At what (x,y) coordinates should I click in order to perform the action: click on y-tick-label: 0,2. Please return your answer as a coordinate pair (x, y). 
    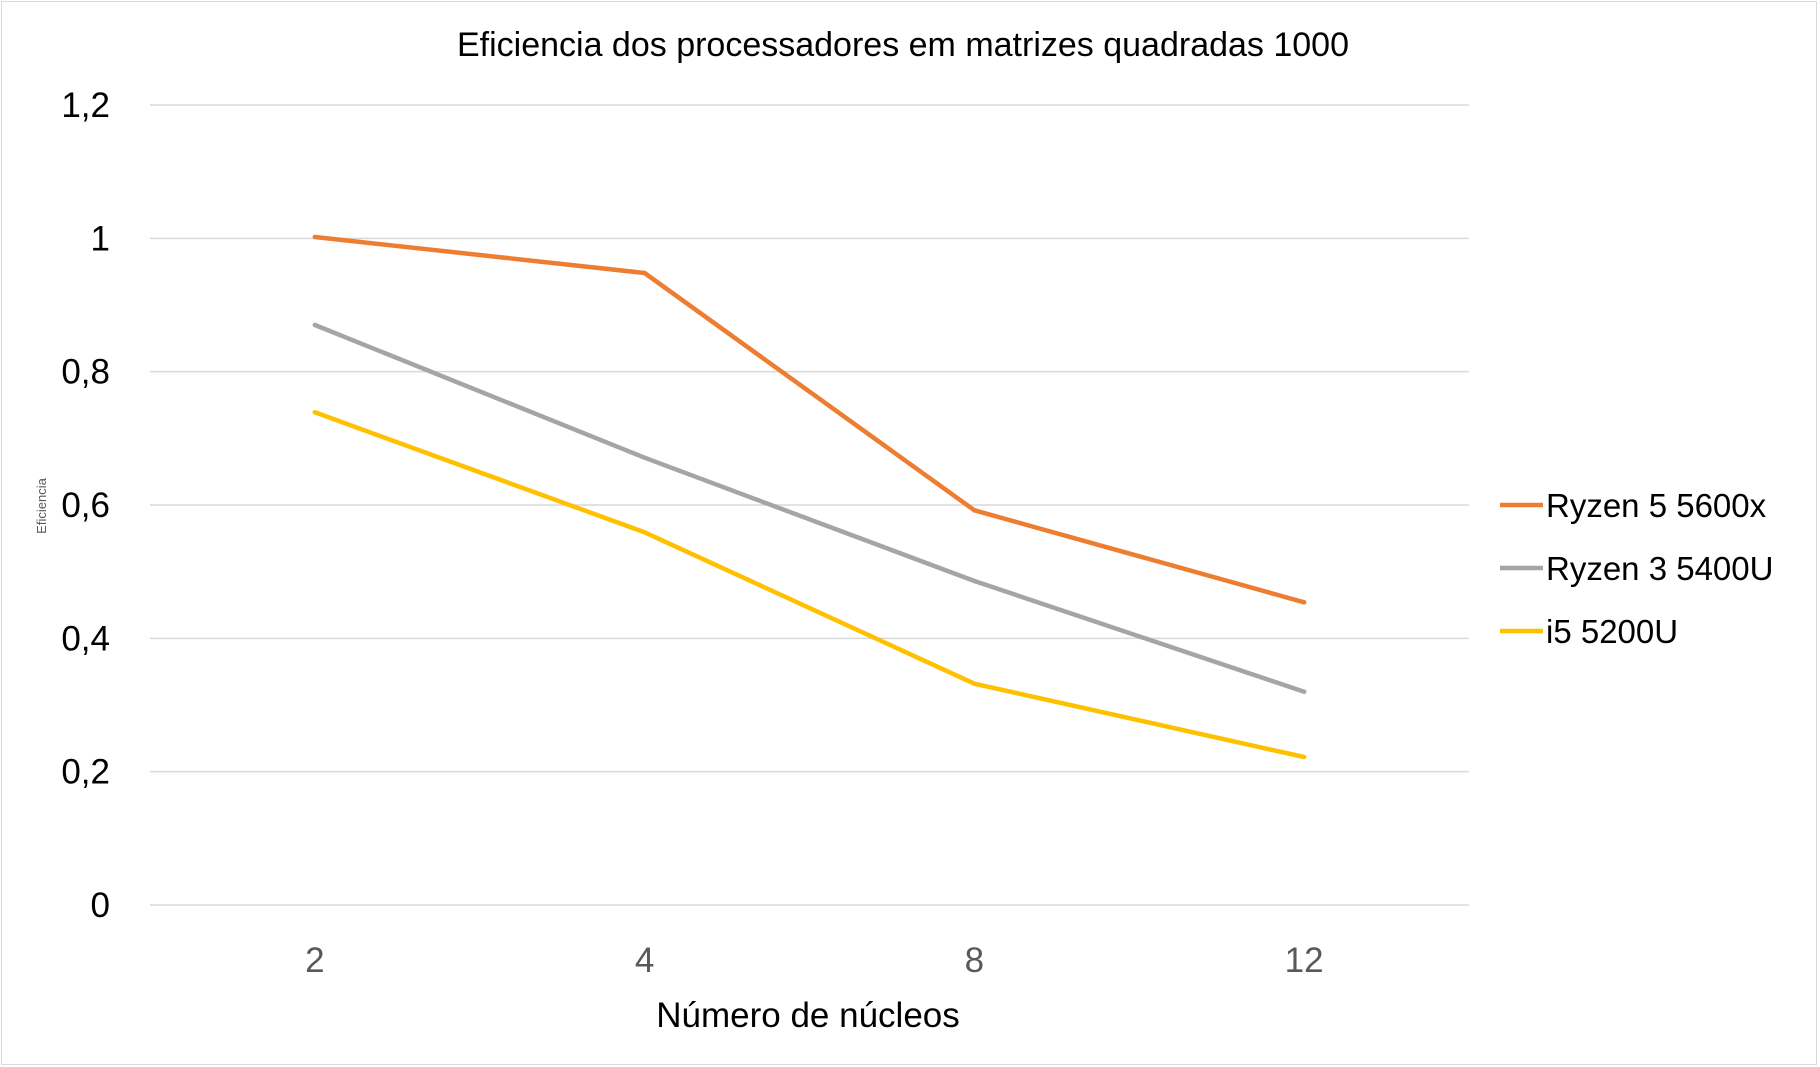
    Looking at the image, I should click on (85, 772).